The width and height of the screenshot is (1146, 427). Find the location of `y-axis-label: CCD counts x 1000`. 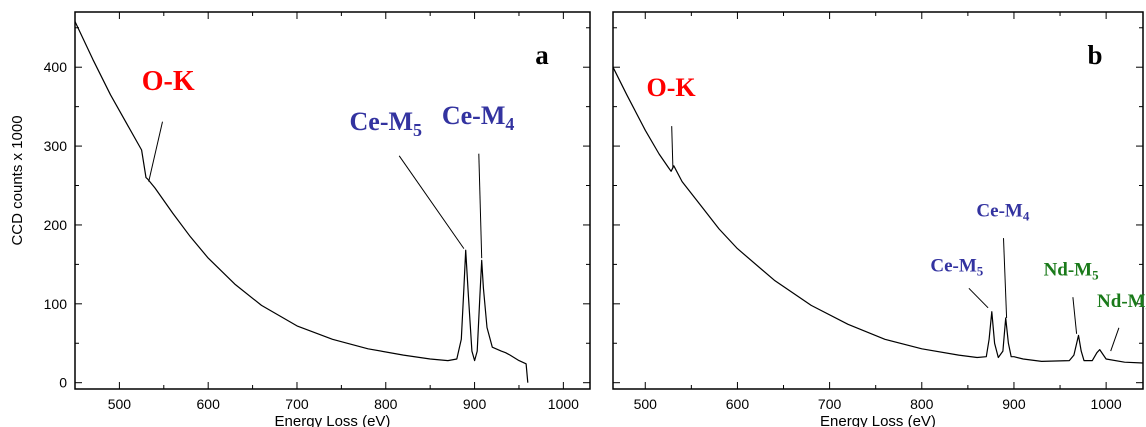

y-axis-label: CCD counts x 1000 is located at coordinates (17, 180).